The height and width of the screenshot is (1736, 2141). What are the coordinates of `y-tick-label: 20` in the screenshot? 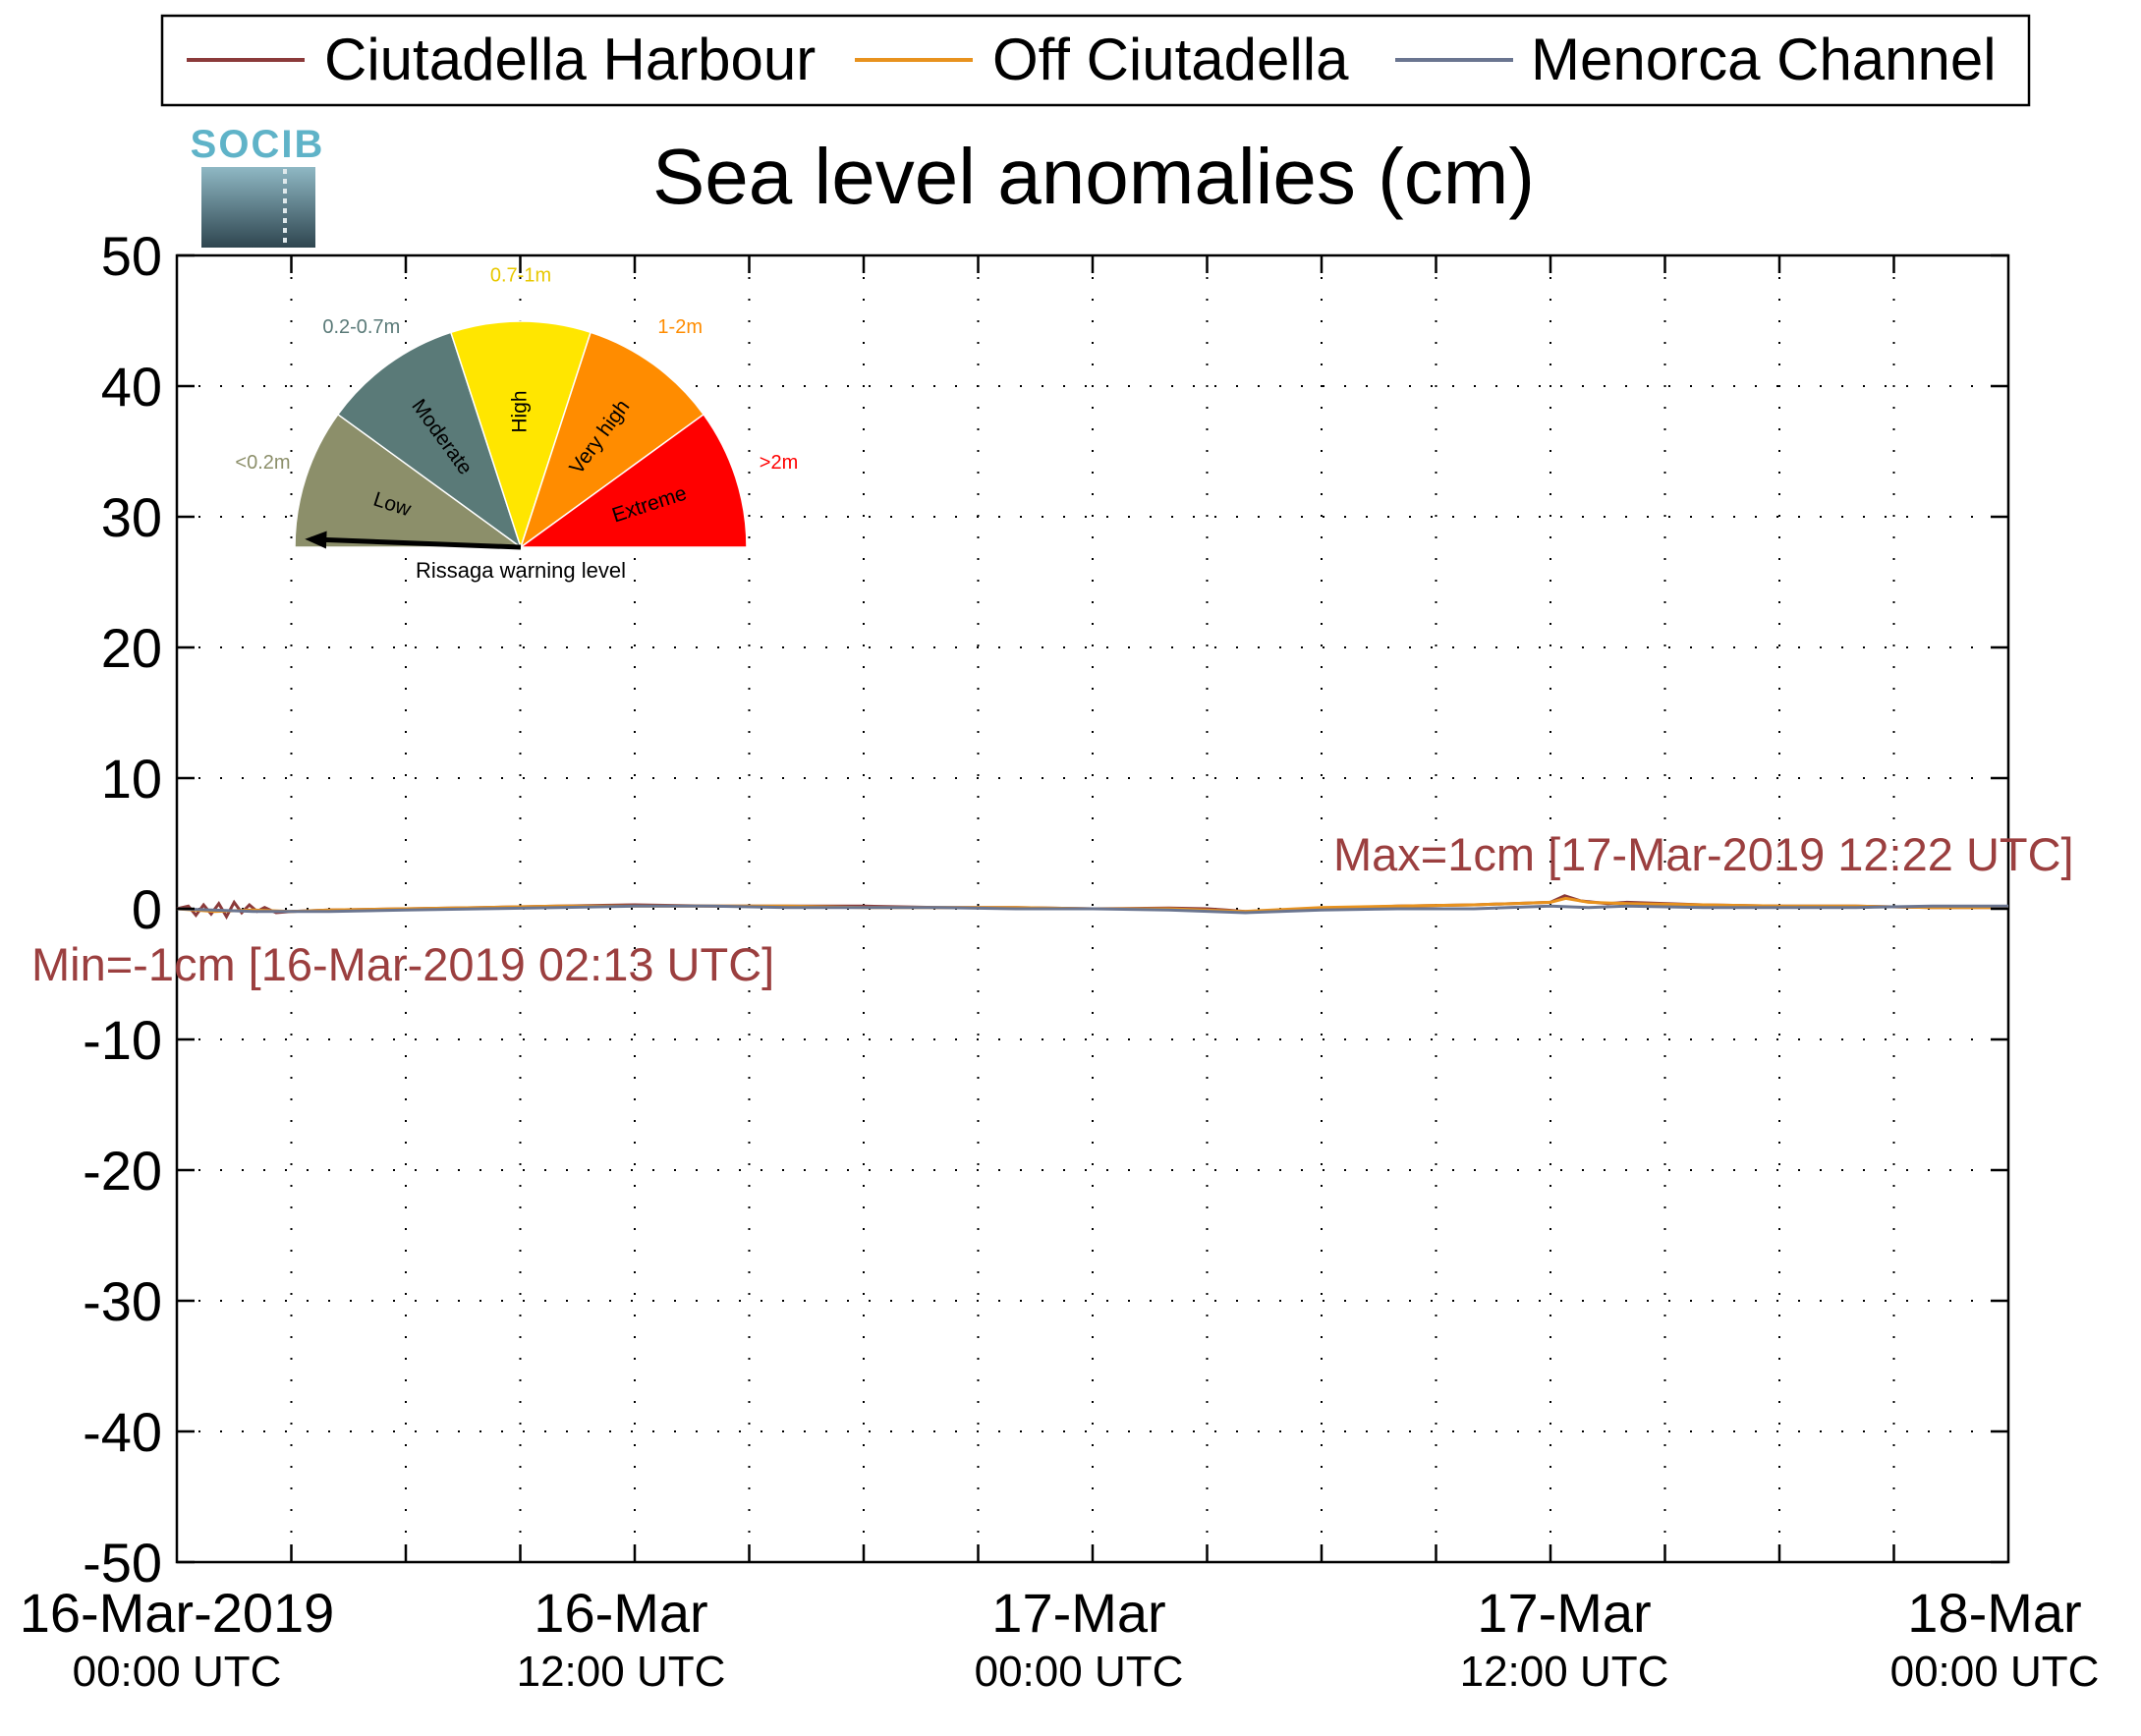 It's located at (131, 648).